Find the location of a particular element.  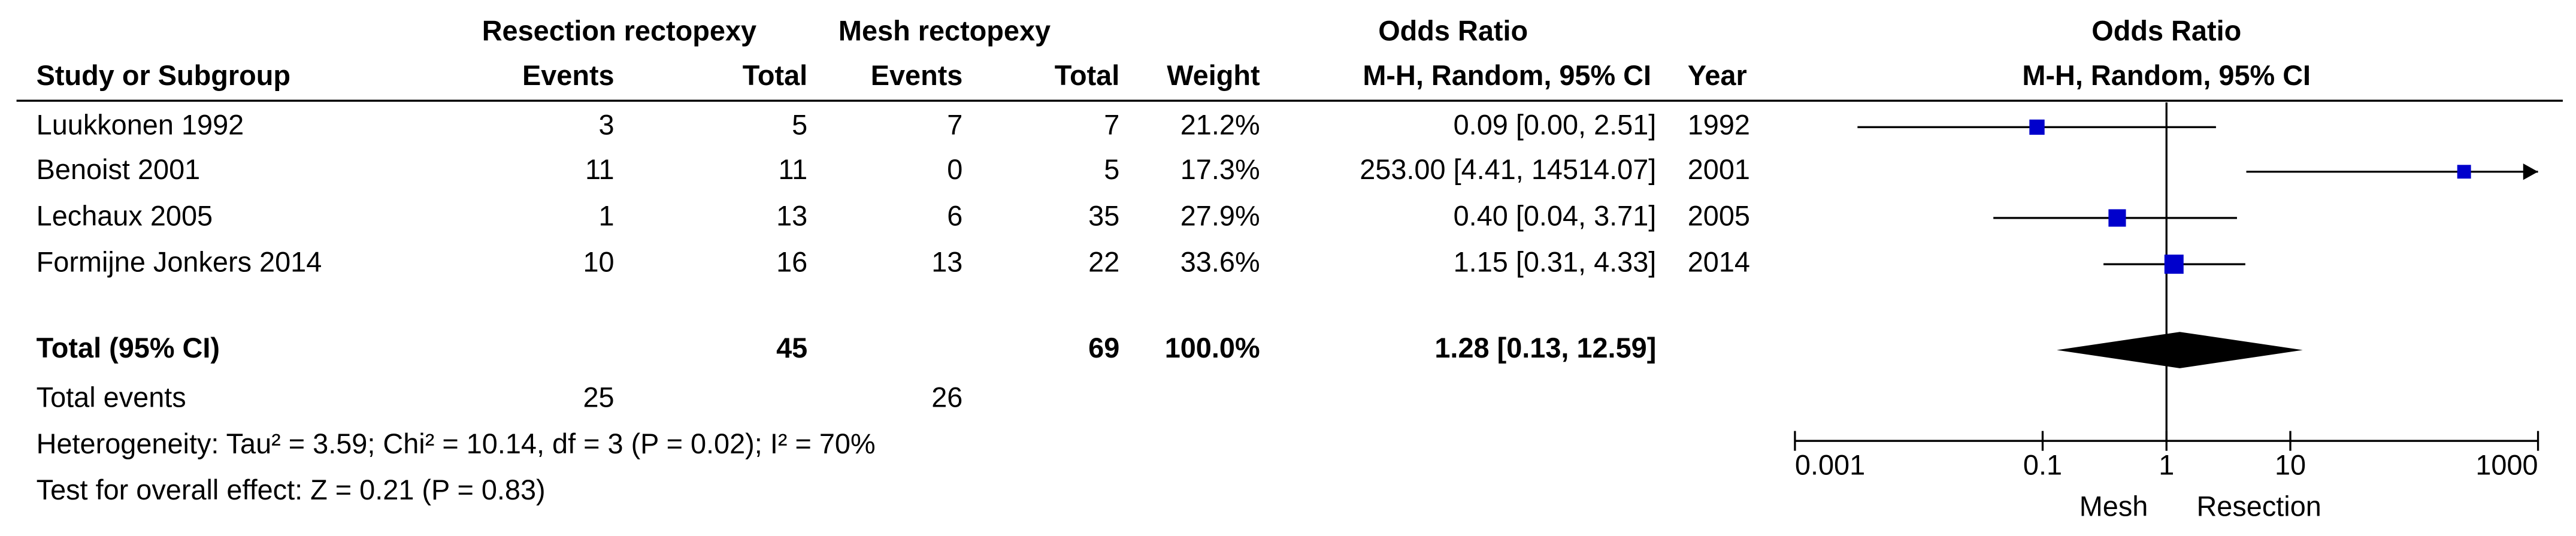

total1: 45 is located at coordinates (791, 348).